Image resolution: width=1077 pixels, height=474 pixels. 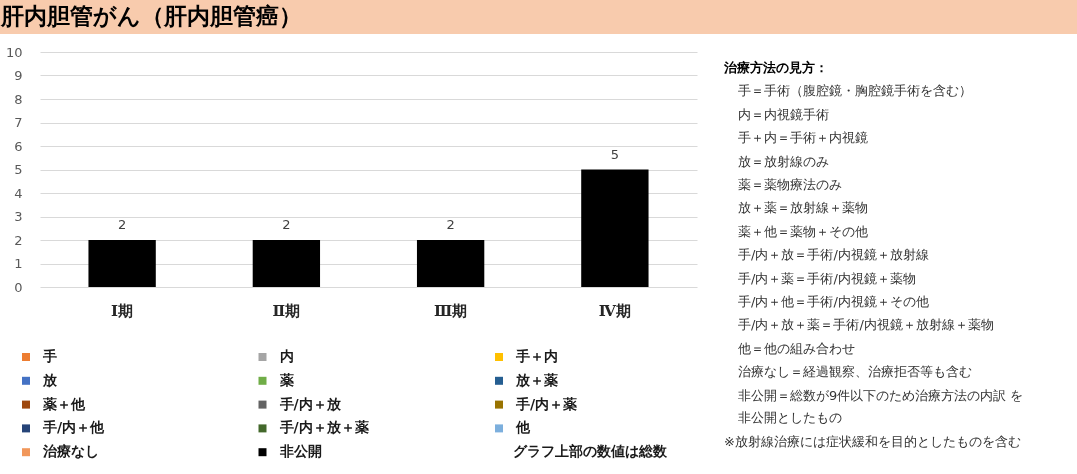 I want to click on text: グラフ上部の数値は総数, so click(x=590, y=451).